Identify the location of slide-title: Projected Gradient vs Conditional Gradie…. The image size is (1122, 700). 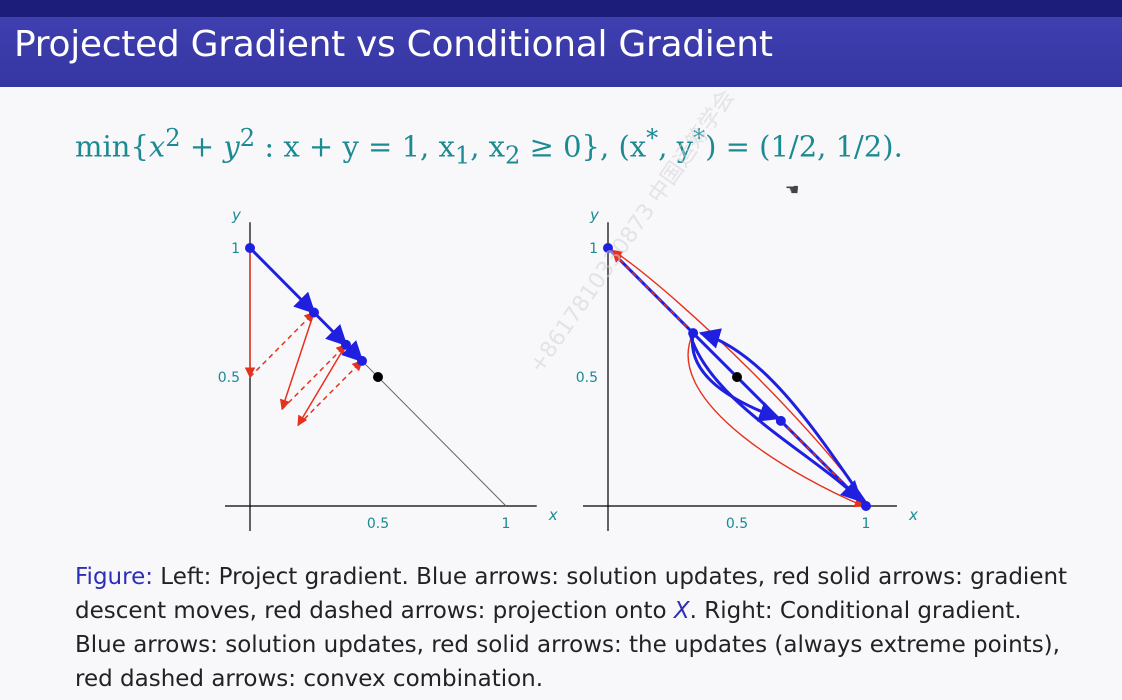
(393, 44).